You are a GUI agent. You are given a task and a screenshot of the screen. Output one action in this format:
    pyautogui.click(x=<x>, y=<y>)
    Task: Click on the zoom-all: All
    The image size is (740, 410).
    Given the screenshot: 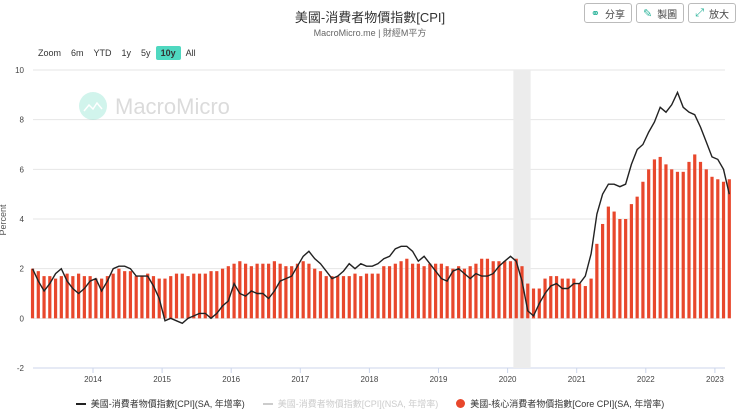 What is the action you would take?
    pyautogui.click(x=190, y=53)
    